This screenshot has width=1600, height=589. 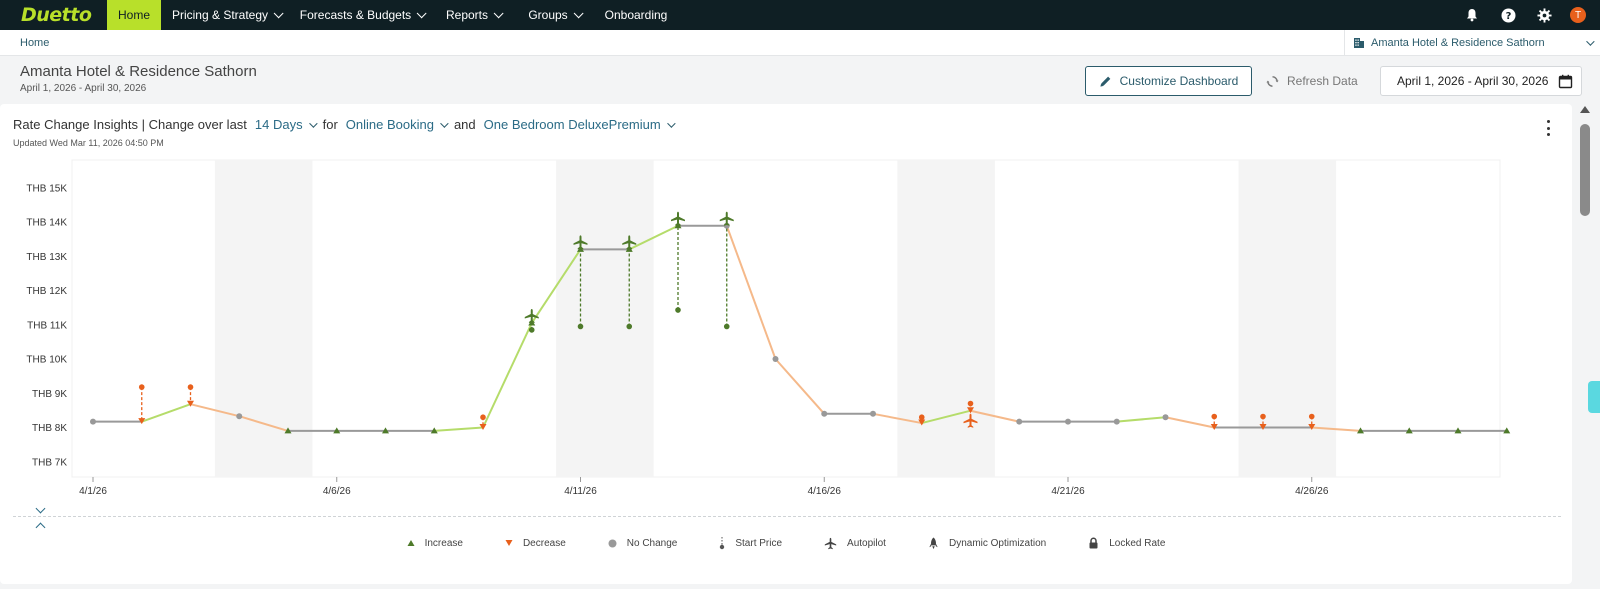 I want to click on nav-item-groups: Groups, so click(x=554, y=15).